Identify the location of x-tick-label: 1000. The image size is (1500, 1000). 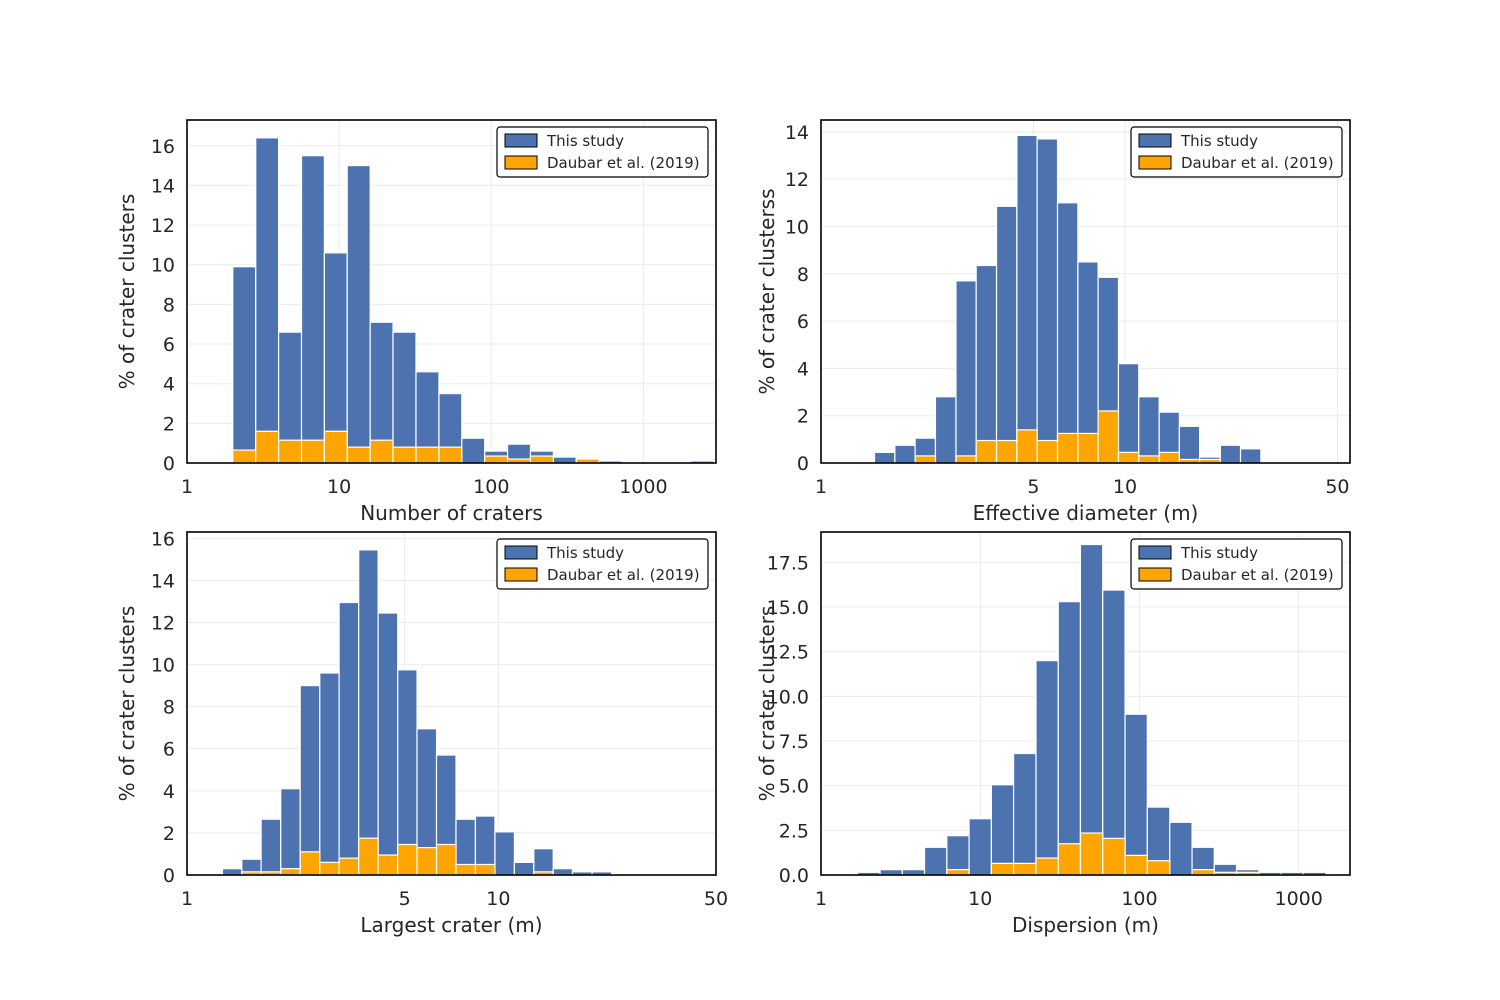
(1299, 899).